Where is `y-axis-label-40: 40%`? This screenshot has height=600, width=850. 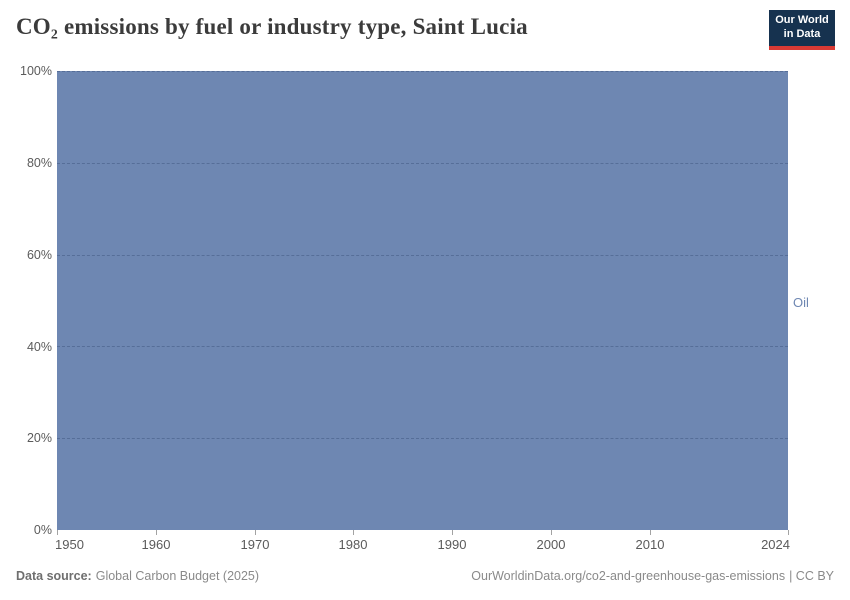
y-axis-label-40: 40% is located at coordinates (39, 347).